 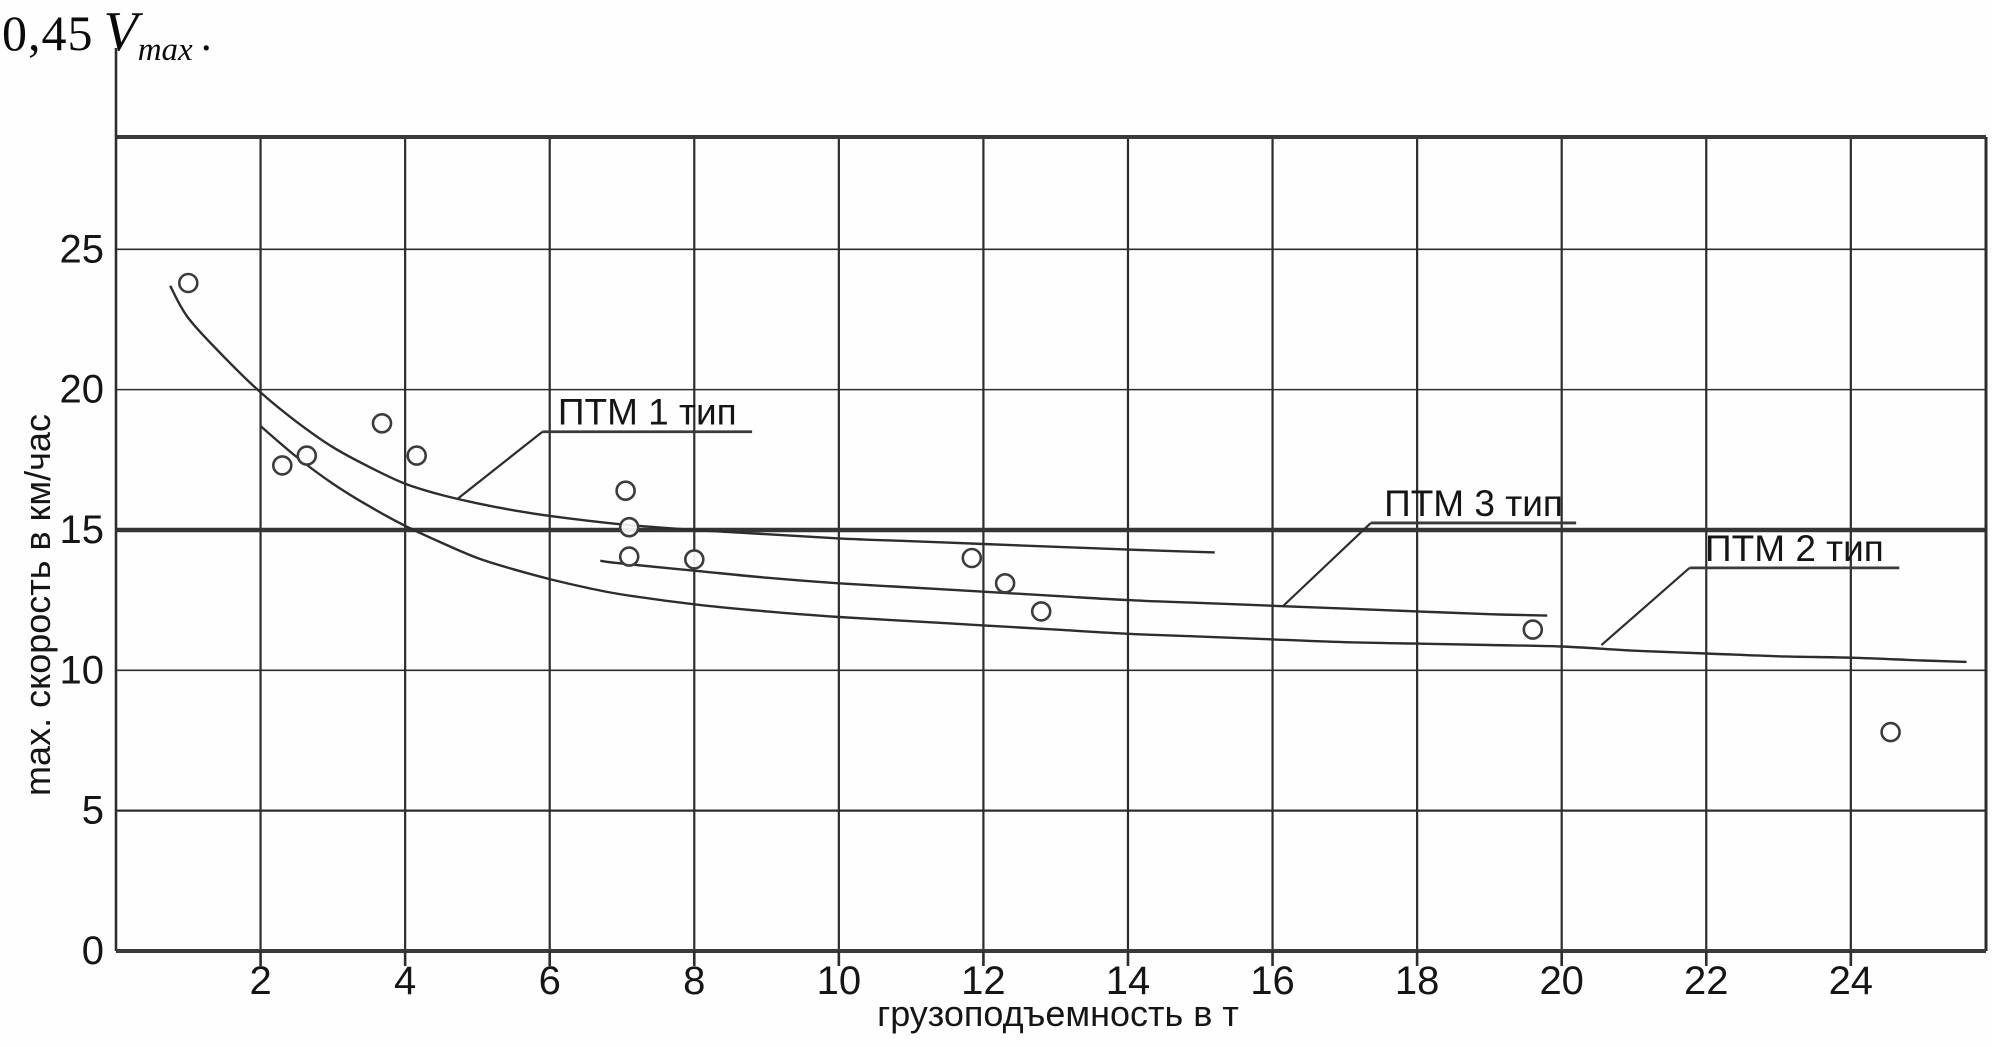 I want to click on leader-line-птм-1-тип, so click(x=500, y=465).